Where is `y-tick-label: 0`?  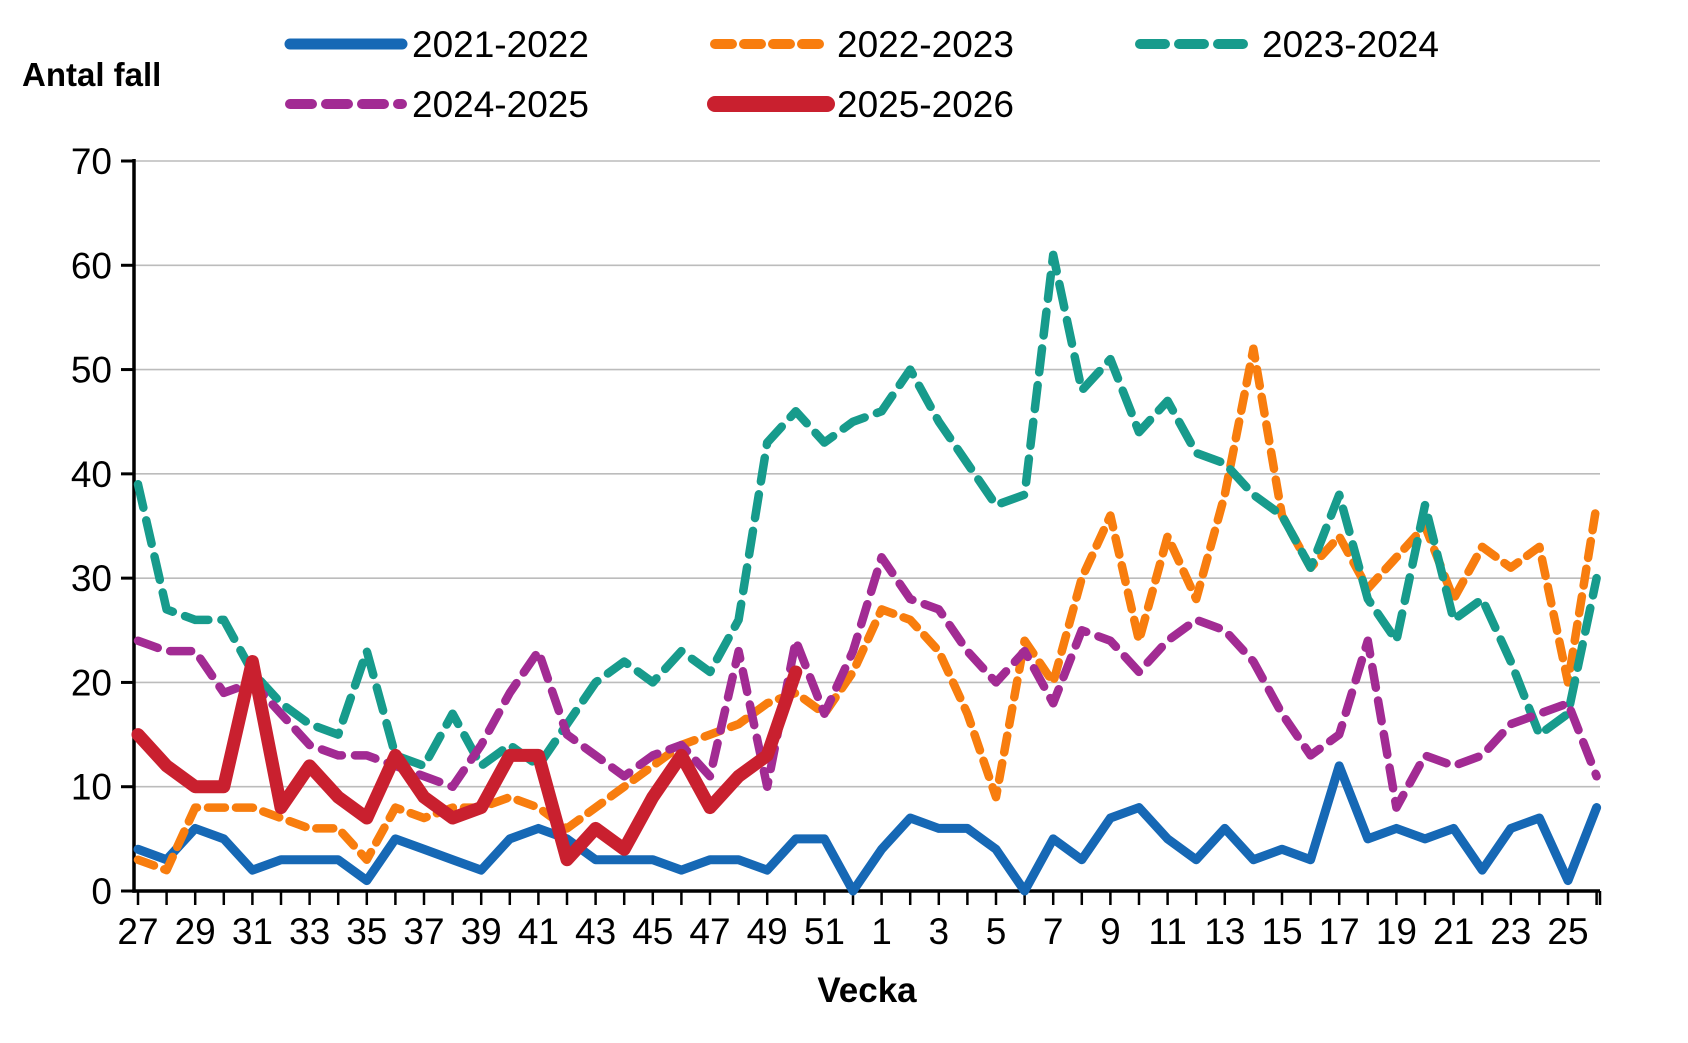
y-tick-label: 0 is located at coordinates (101, 891).